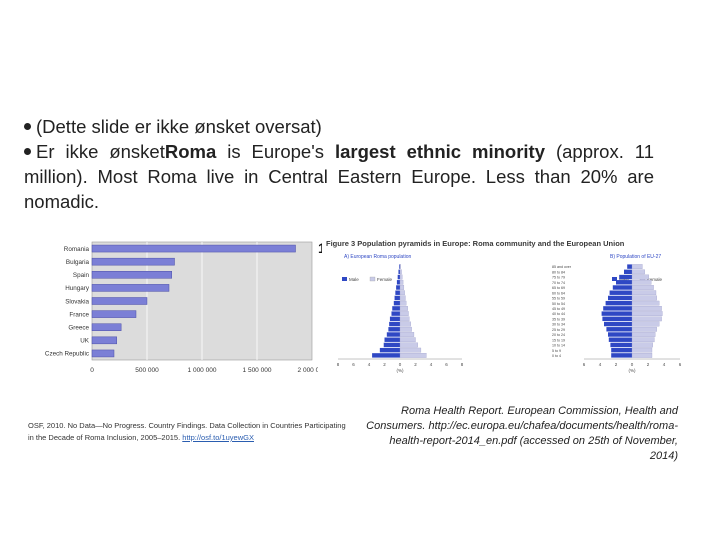 The image size is (720, 540). Describe the element at coordinates (308, 370) in the screenshot. I see `x-tick-label: 2 000 000` at that location.